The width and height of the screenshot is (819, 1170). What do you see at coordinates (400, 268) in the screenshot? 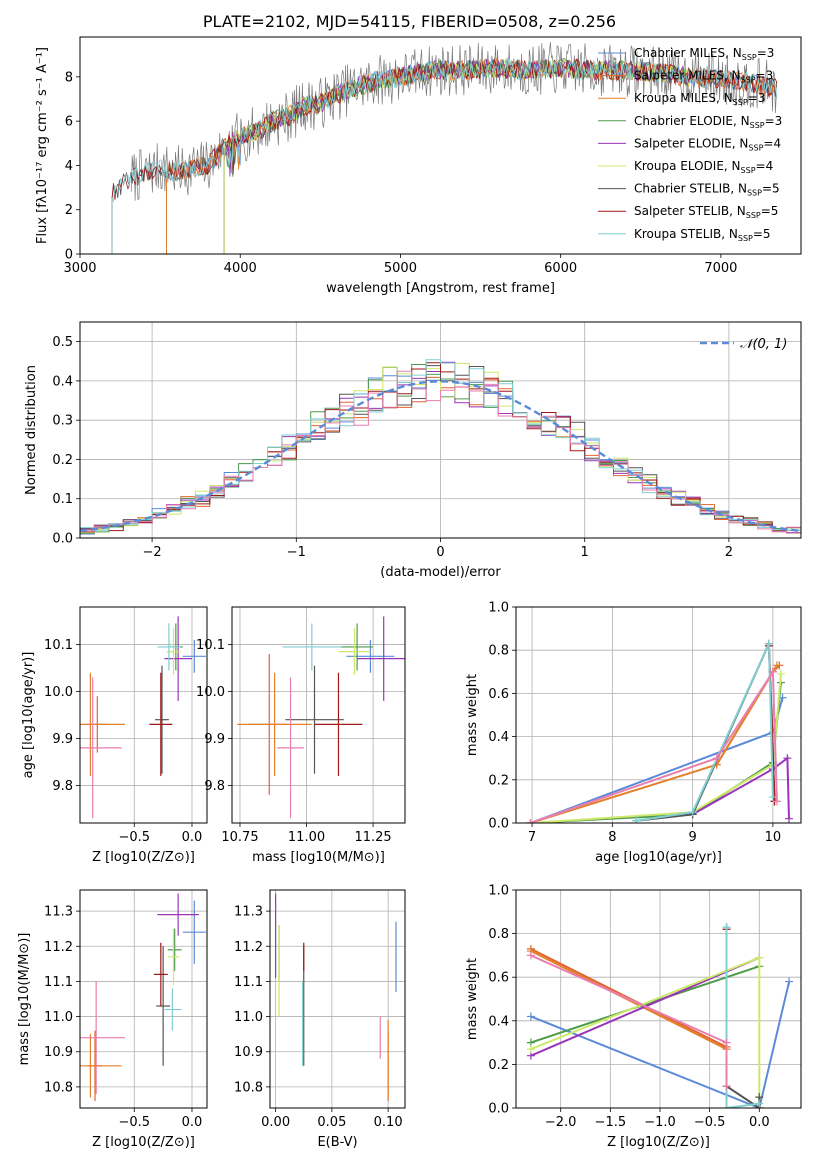
I see `x-tick-label: 5000` at bounding box center [400, 268].